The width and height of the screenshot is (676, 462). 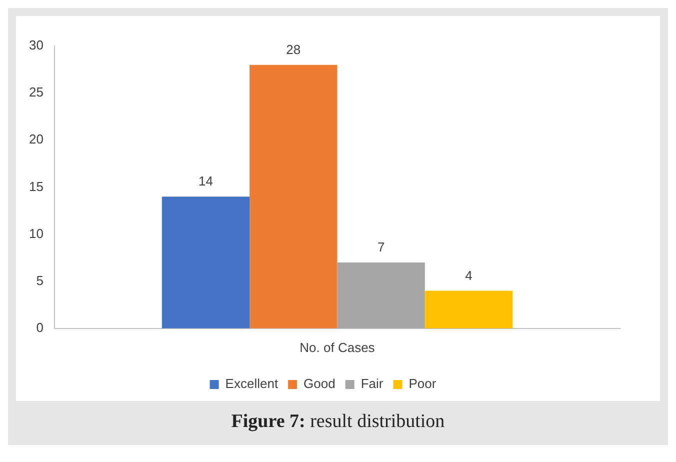 What do you see at coordinates (40, 327) in the screenshot?
I see `y-tick-label: 0` at bounding box center [40, 327].